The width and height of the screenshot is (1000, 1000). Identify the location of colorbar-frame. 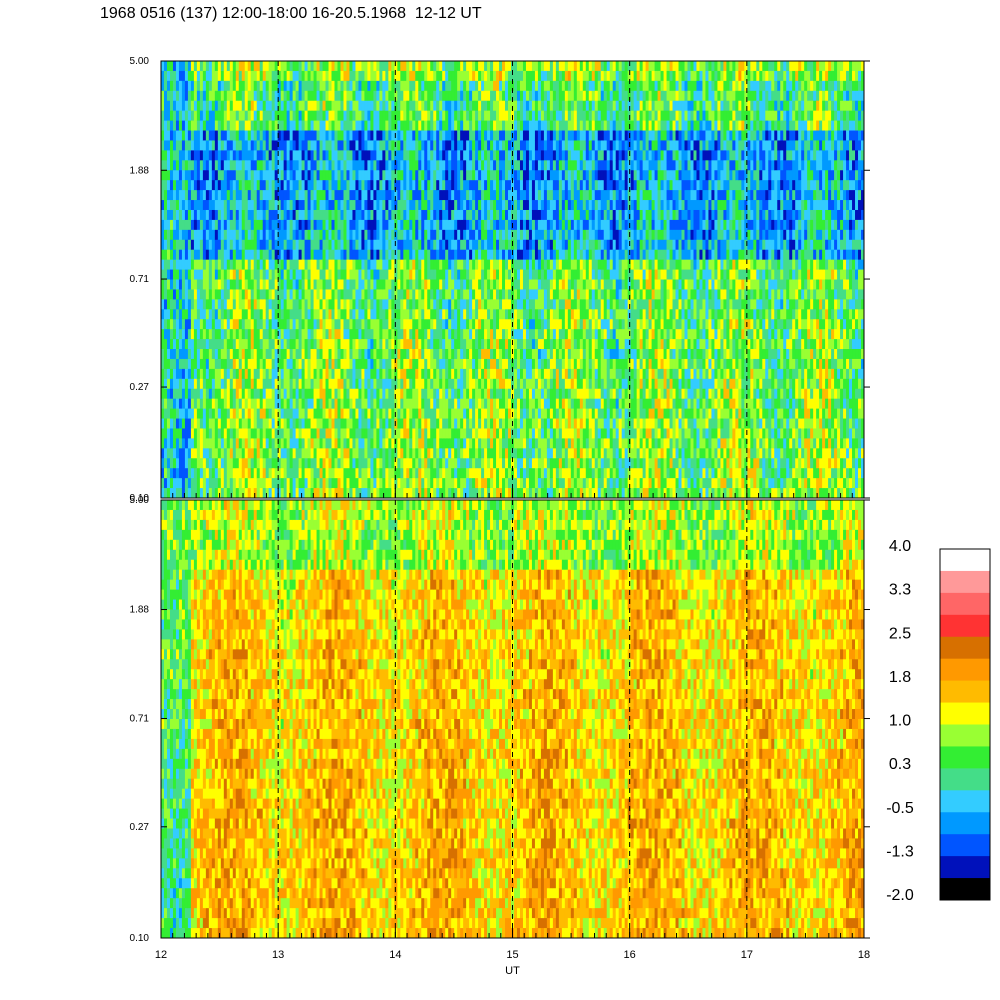
(965, 724).